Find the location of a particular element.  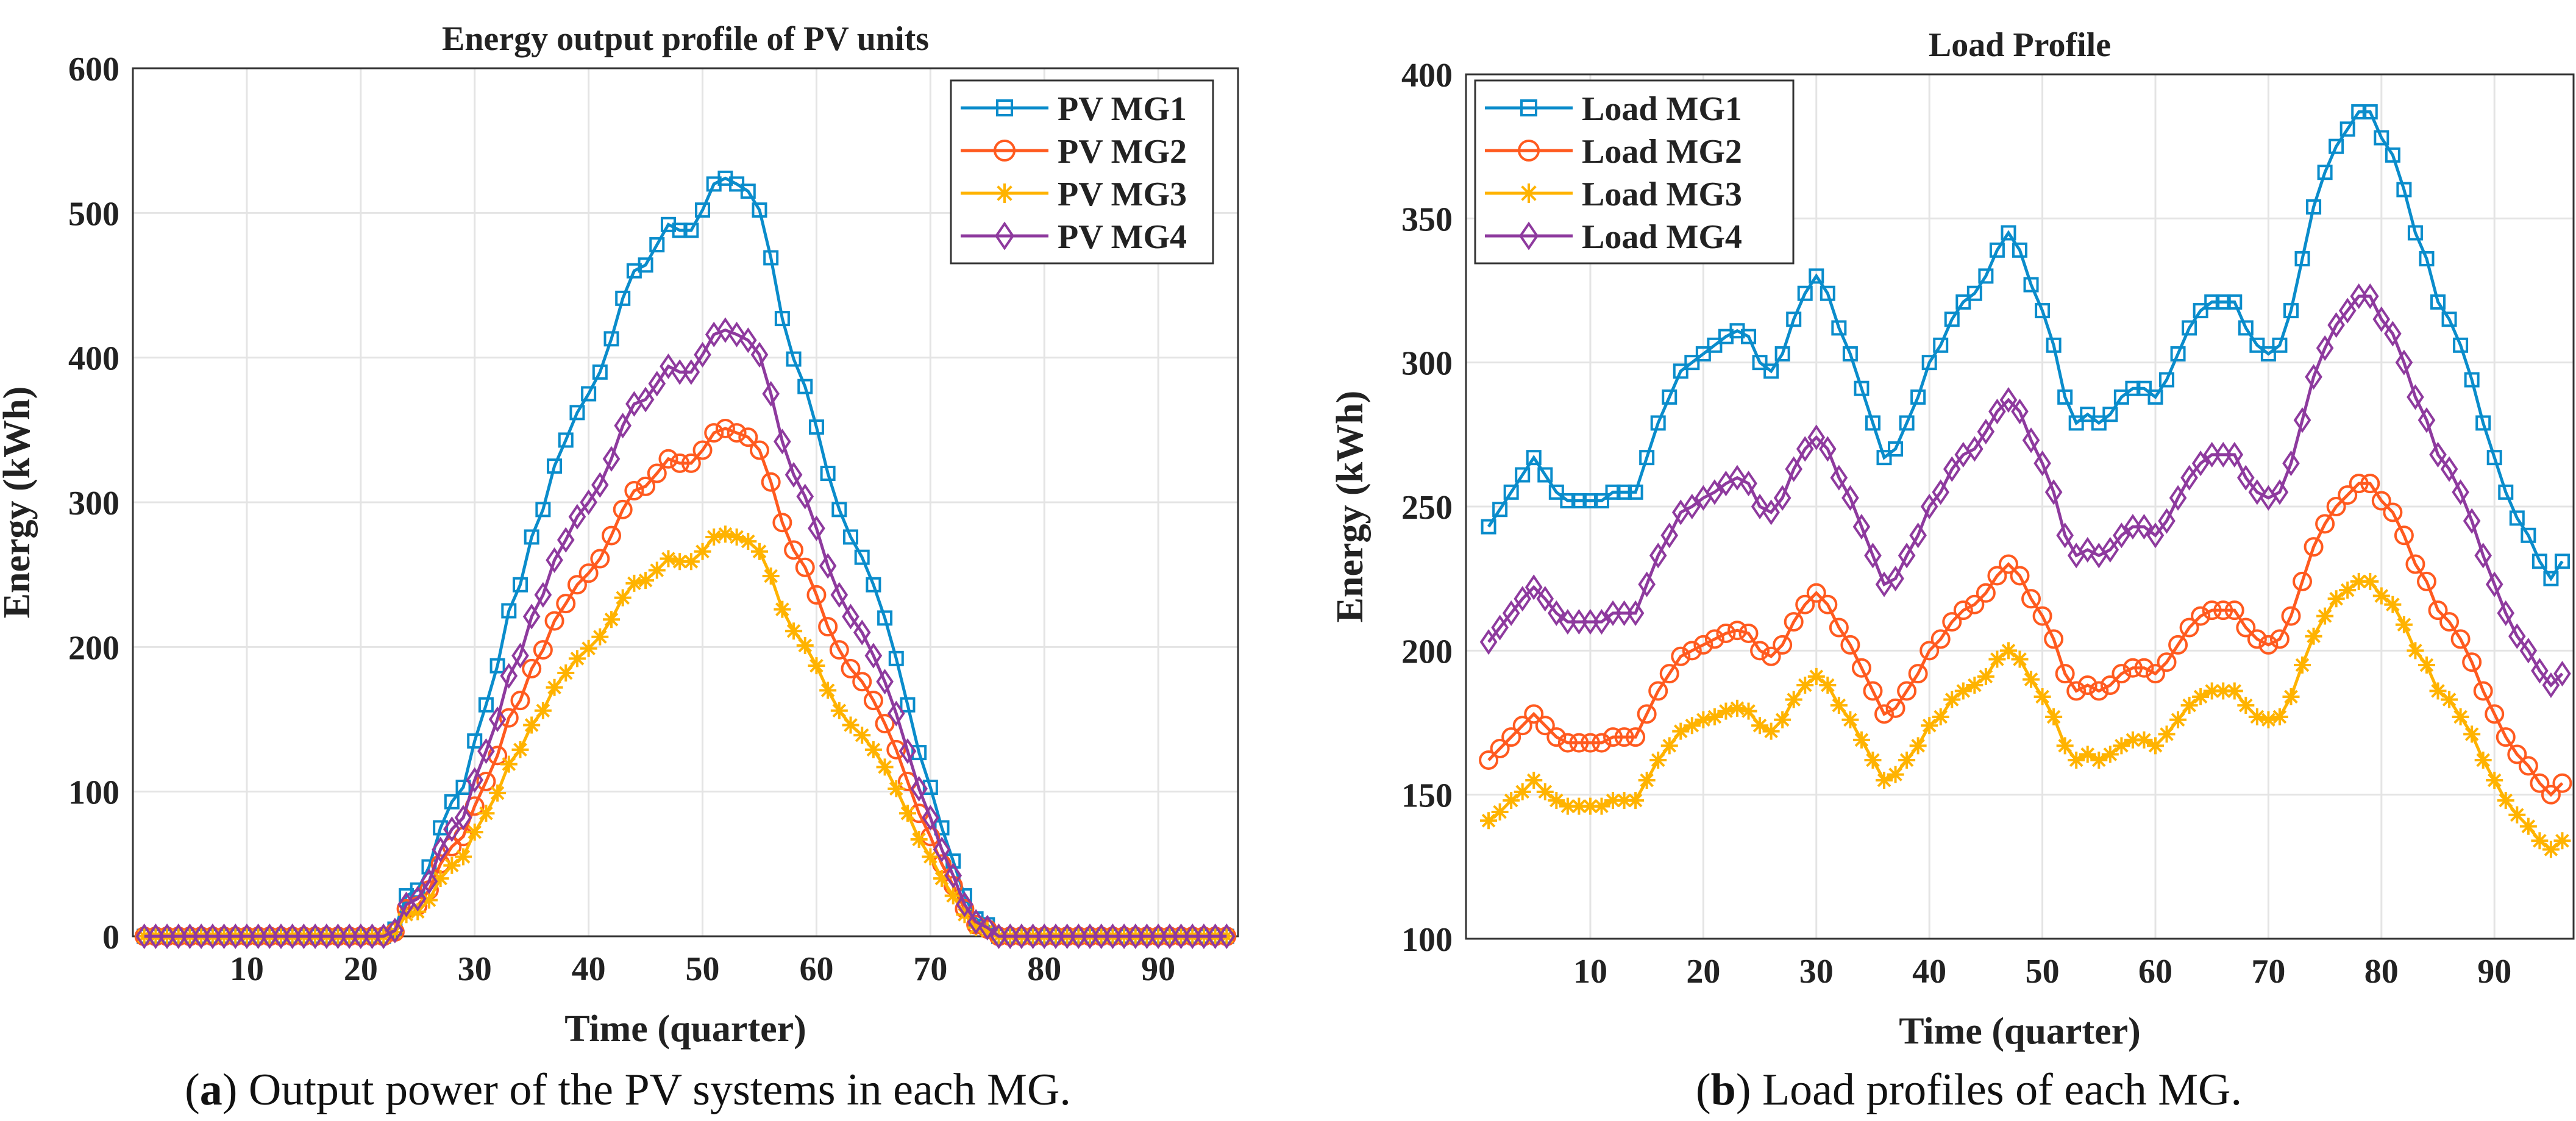

legend-label: PV MG3 is located at coordinates (1122, 194).